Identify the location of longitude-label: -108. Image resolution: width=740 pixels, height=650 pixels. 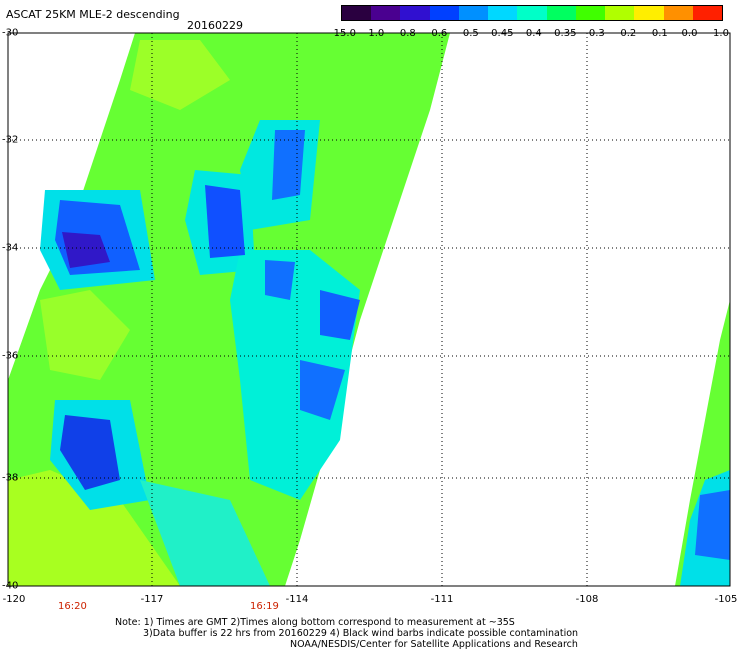
(587, 599).